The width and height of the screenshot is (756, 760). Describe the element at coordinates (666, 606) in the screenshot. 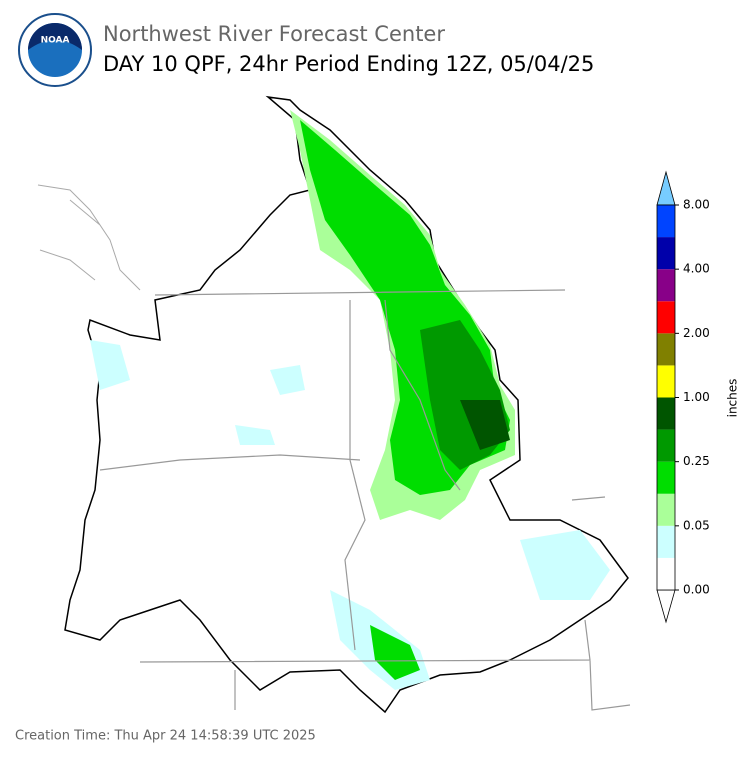

I see `colorbar-extend-bottom` at that location.